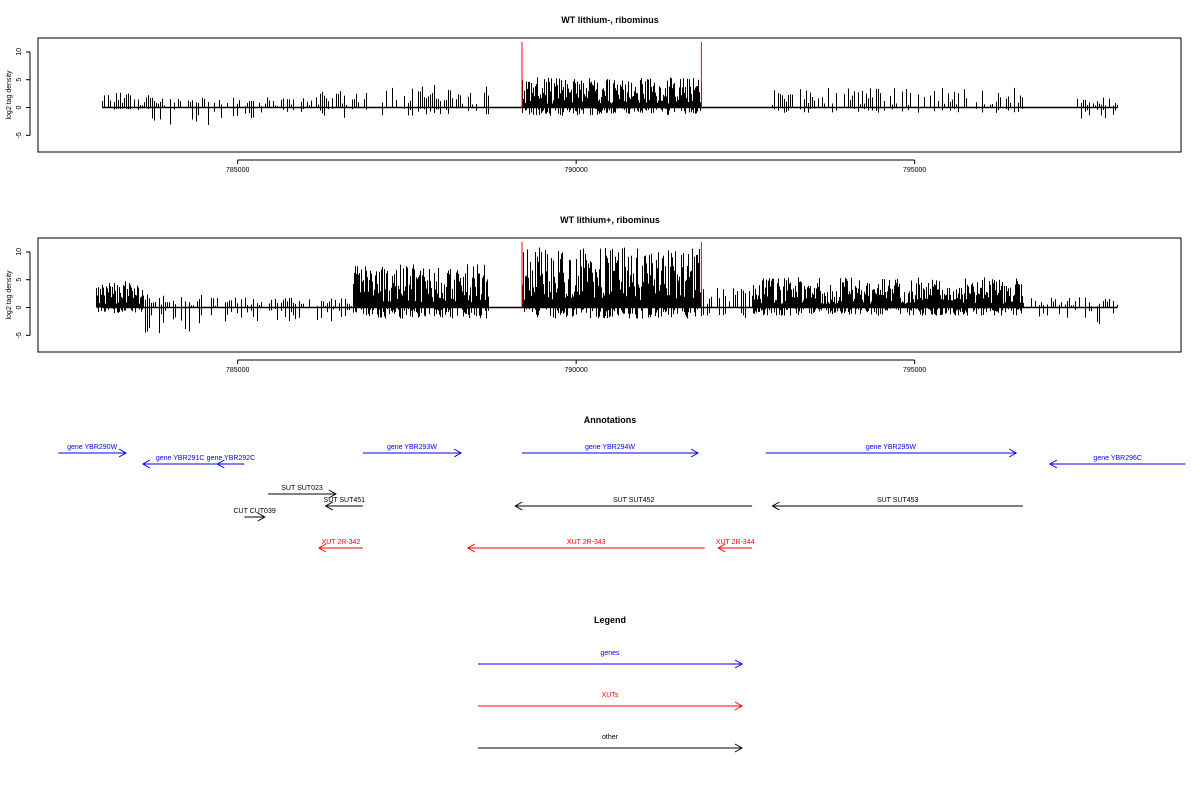 The height and width of the screenshot is (800, 1200). I want to click on annotation-label: gene YBR293W, so click(412, 447).